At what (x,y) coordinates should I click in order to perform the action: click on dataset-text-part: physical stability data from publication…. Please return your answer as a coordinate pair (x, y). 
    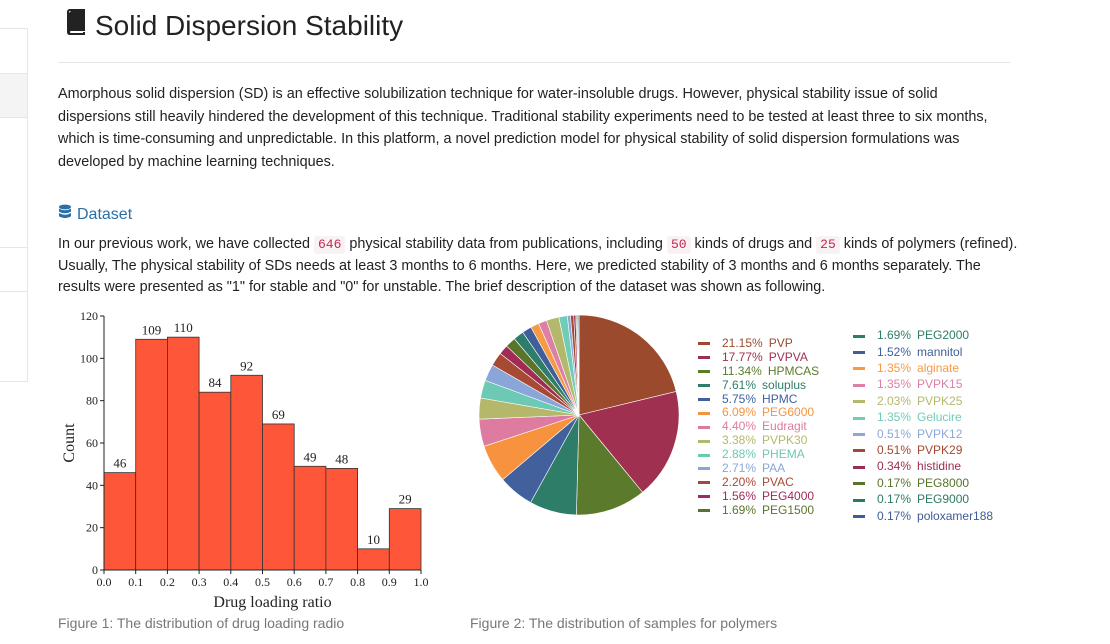
    Looking at the image, I should click on (506, 244).